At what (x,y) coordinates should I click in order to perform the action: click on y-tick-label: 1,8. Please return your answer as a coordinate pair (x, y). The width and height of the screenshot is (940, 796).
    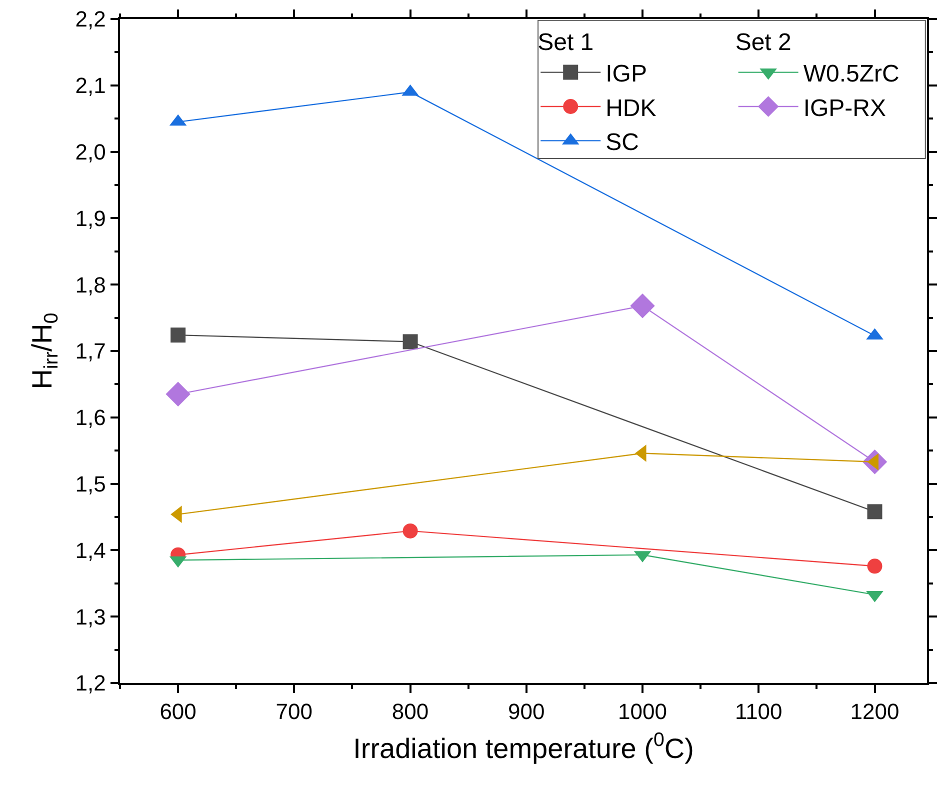
    Looking at the image, I should click on (90, 285).